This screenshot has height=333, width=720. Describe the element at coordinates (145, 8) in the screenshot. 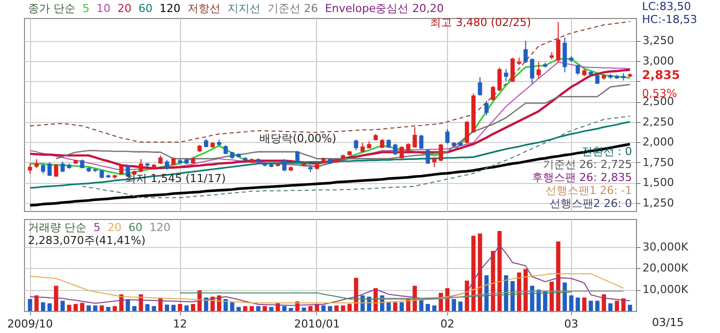

I see `text: 60` at that location.